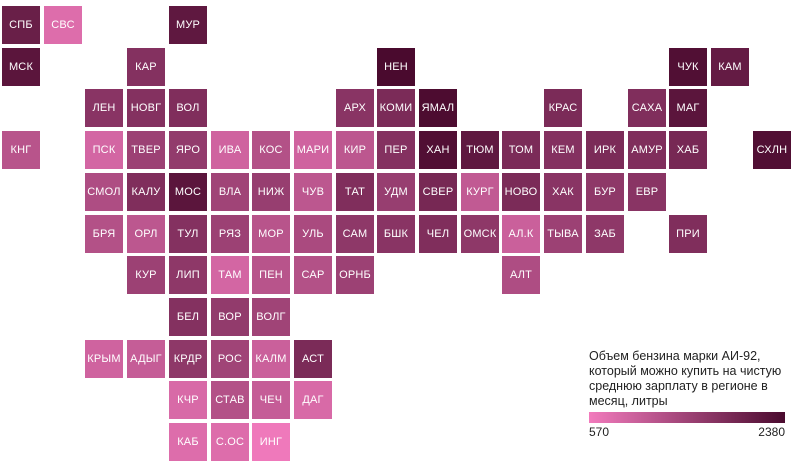 Image resolution: width=800 pixels, height=464 pixels. Describe the element at coordinates (605, 192) in the screenshot. I see `region-tile-бур: БУР` at that location.